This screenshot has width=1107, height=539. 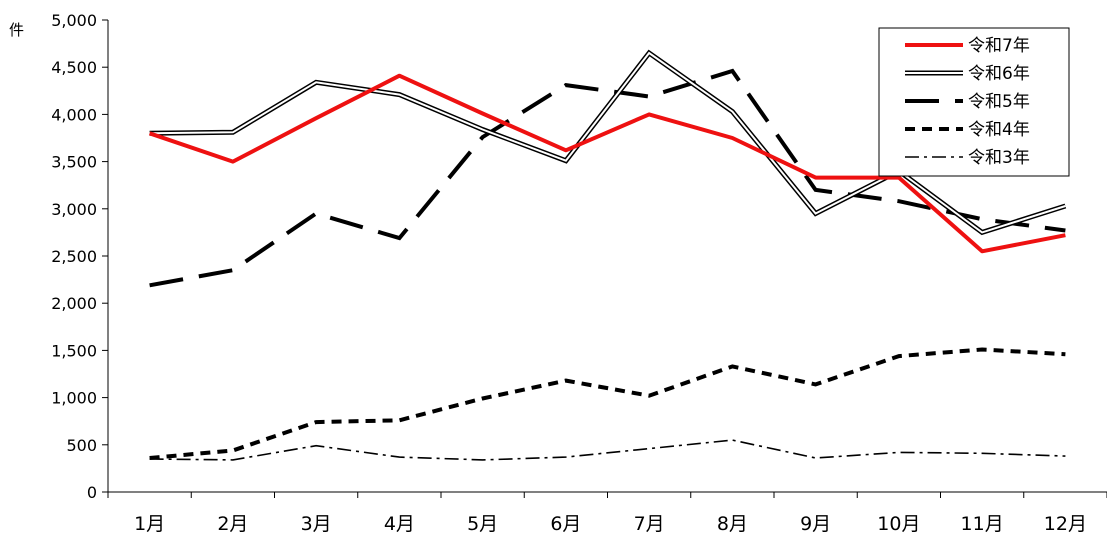 What do you see at coordinates (74, 67) in the screenshot?
I see `y-tick-label: 4,500` at bounding box center [74, 67].